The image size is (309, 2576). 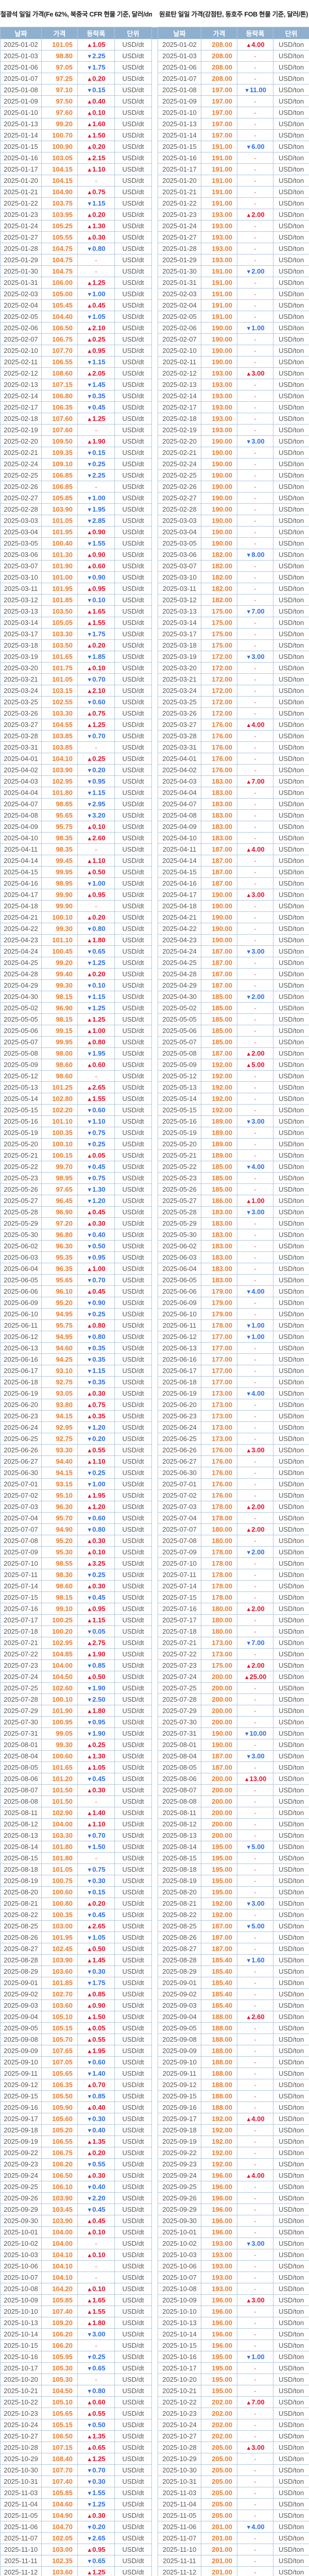 I want to click on iron-ore-date-cell: 2025-07-14, so click(x=21, y=1586).